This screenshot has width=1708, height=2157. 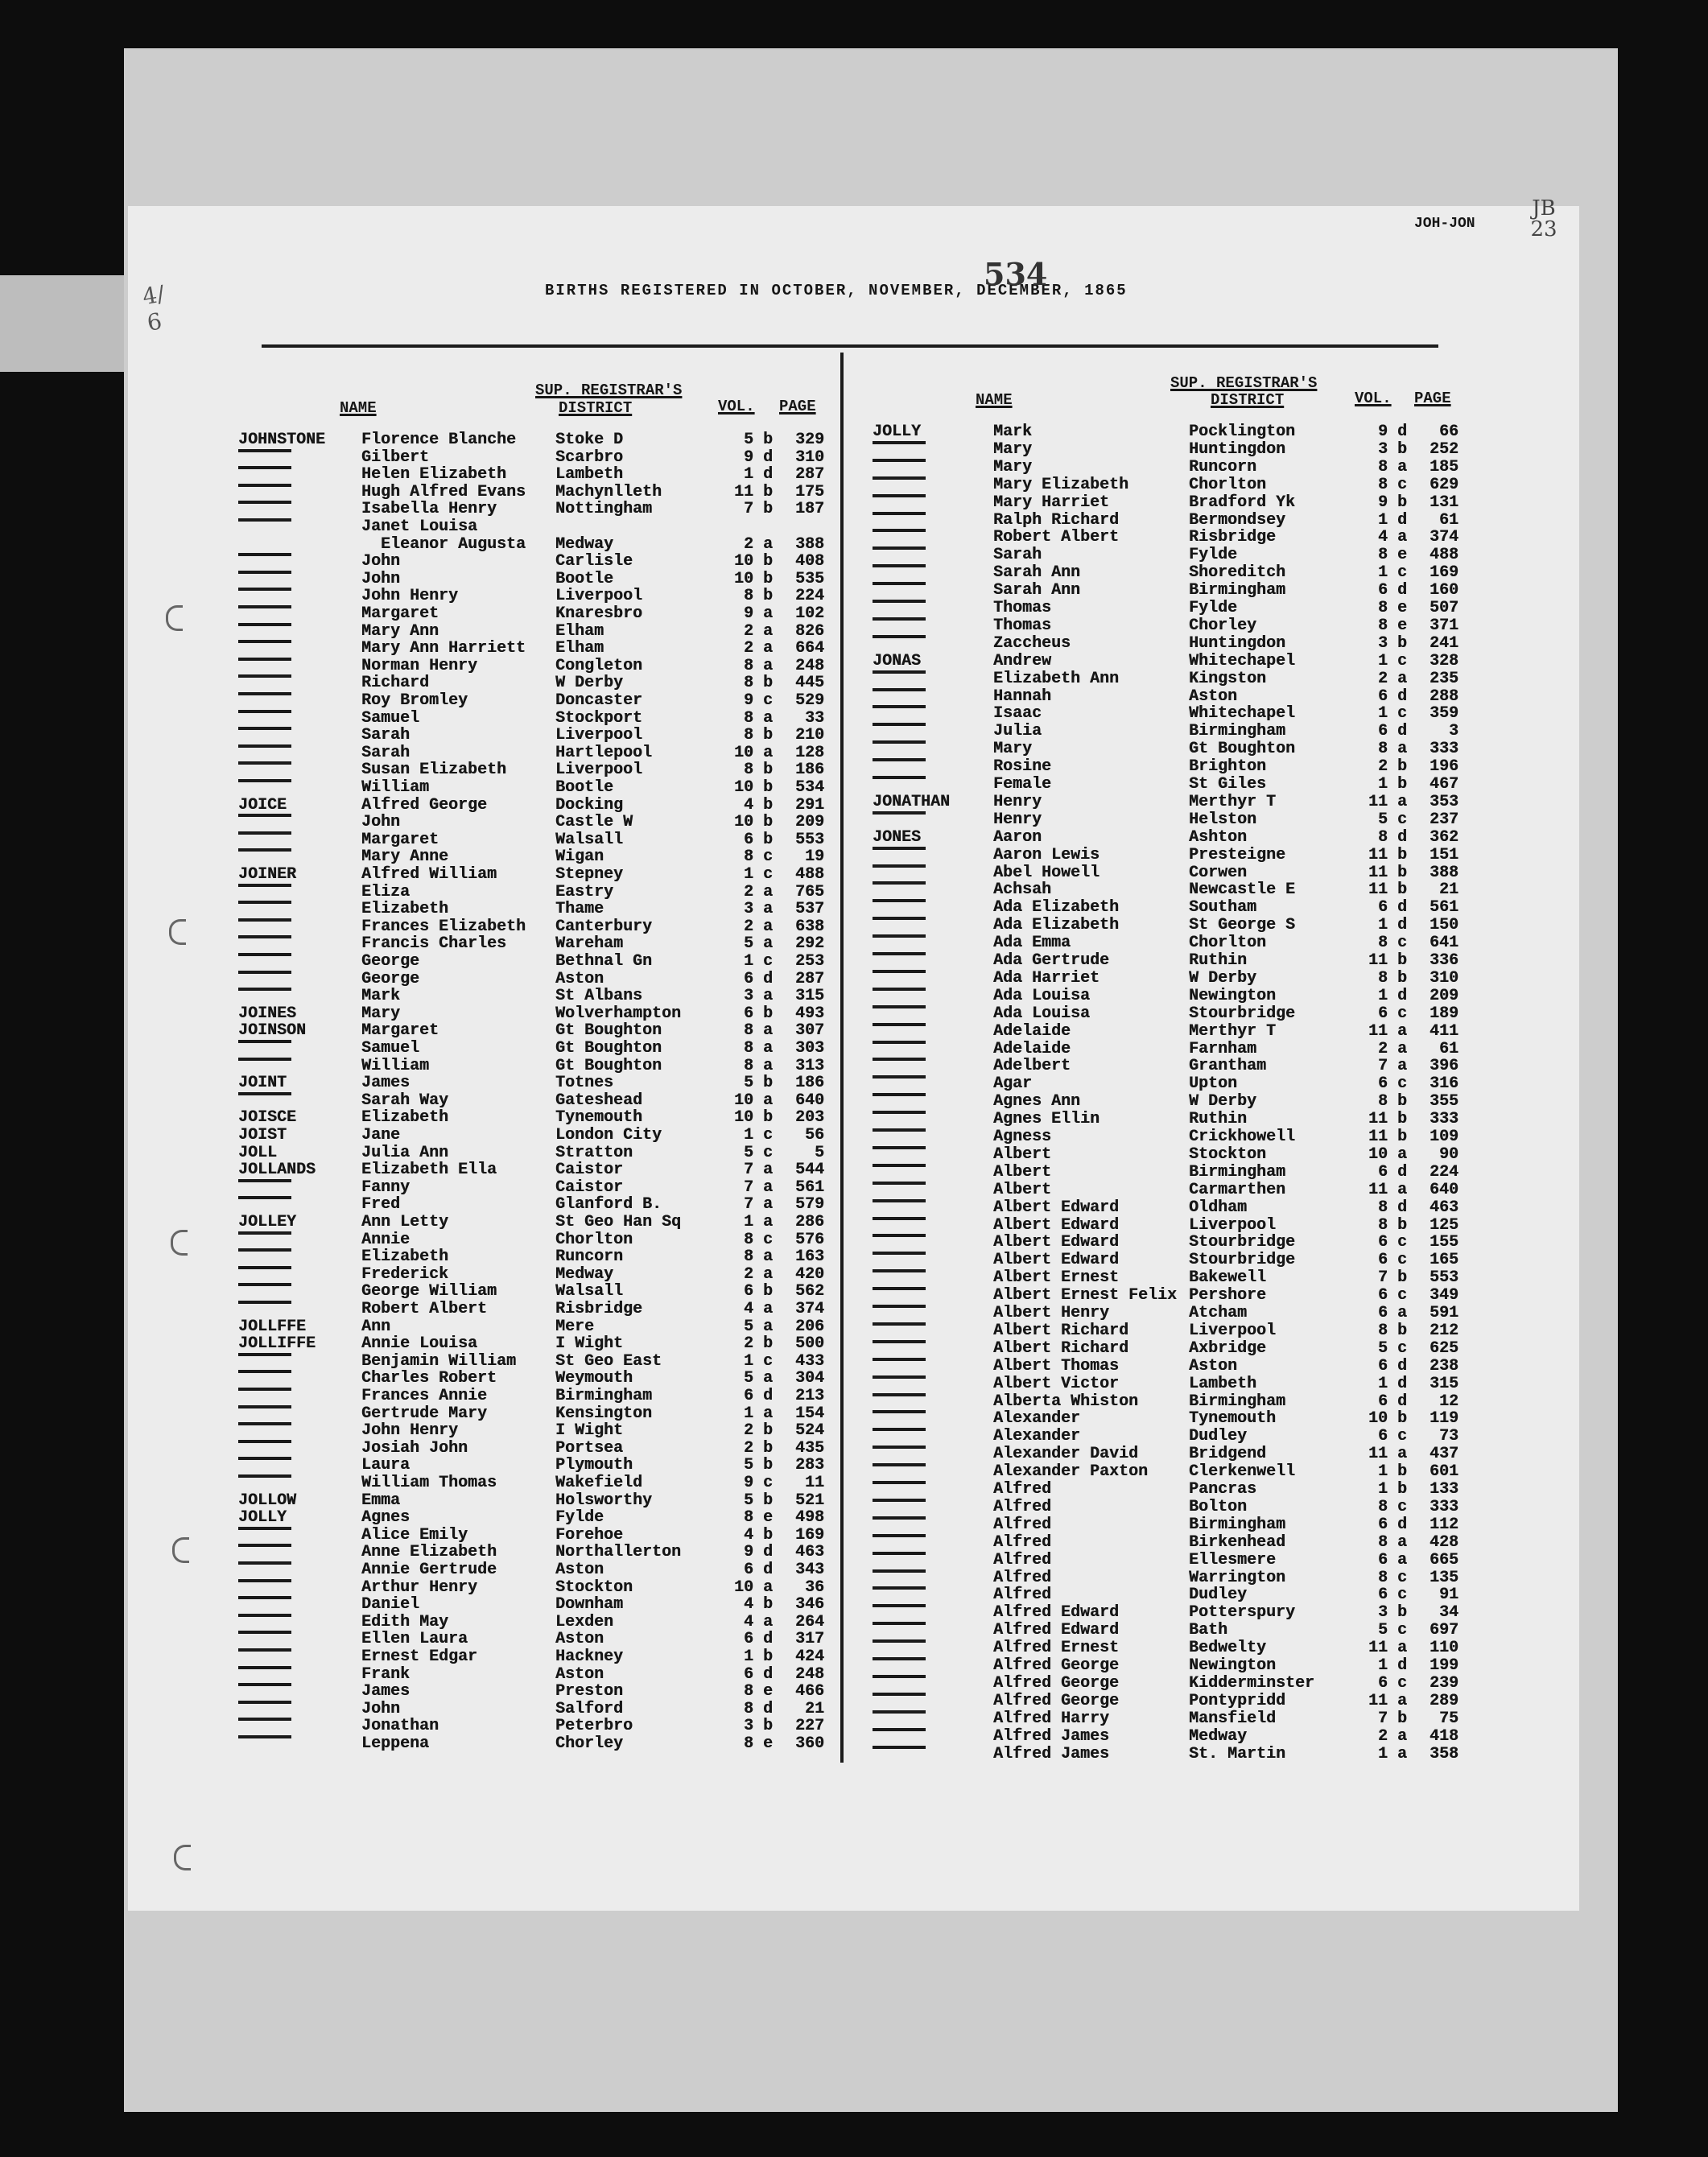 What do you see at coordinates (814, 718) in the screenshot?
I see `page-number: 33` at bounding box center [814, 718].